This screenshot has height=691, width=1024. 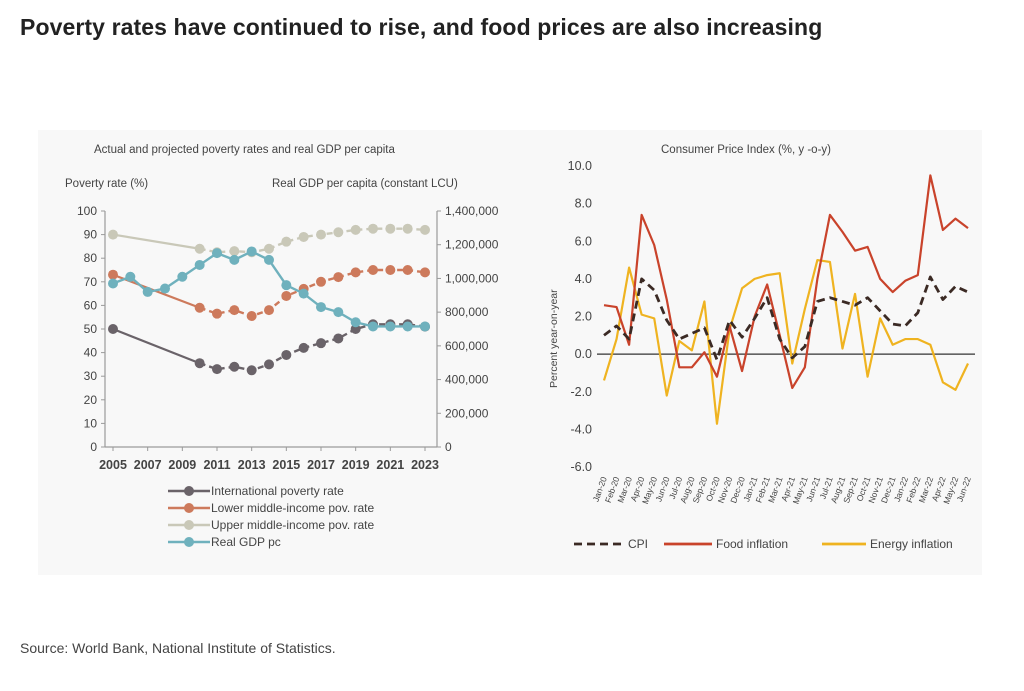 What do you see at coordinates (583, 241) in the screenshot?
I see `cpi-tick-label: 6.0` at bounding box center [583, 241].